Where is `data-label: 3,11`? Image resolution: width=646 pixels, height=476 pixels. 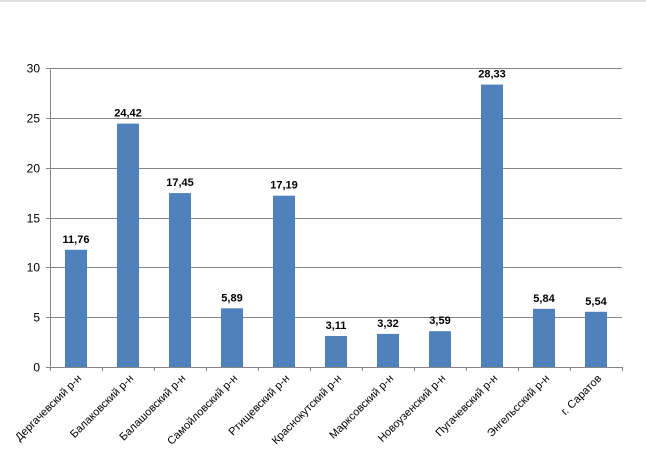
data-label: 3,11 is located at coordinates (336, 326).